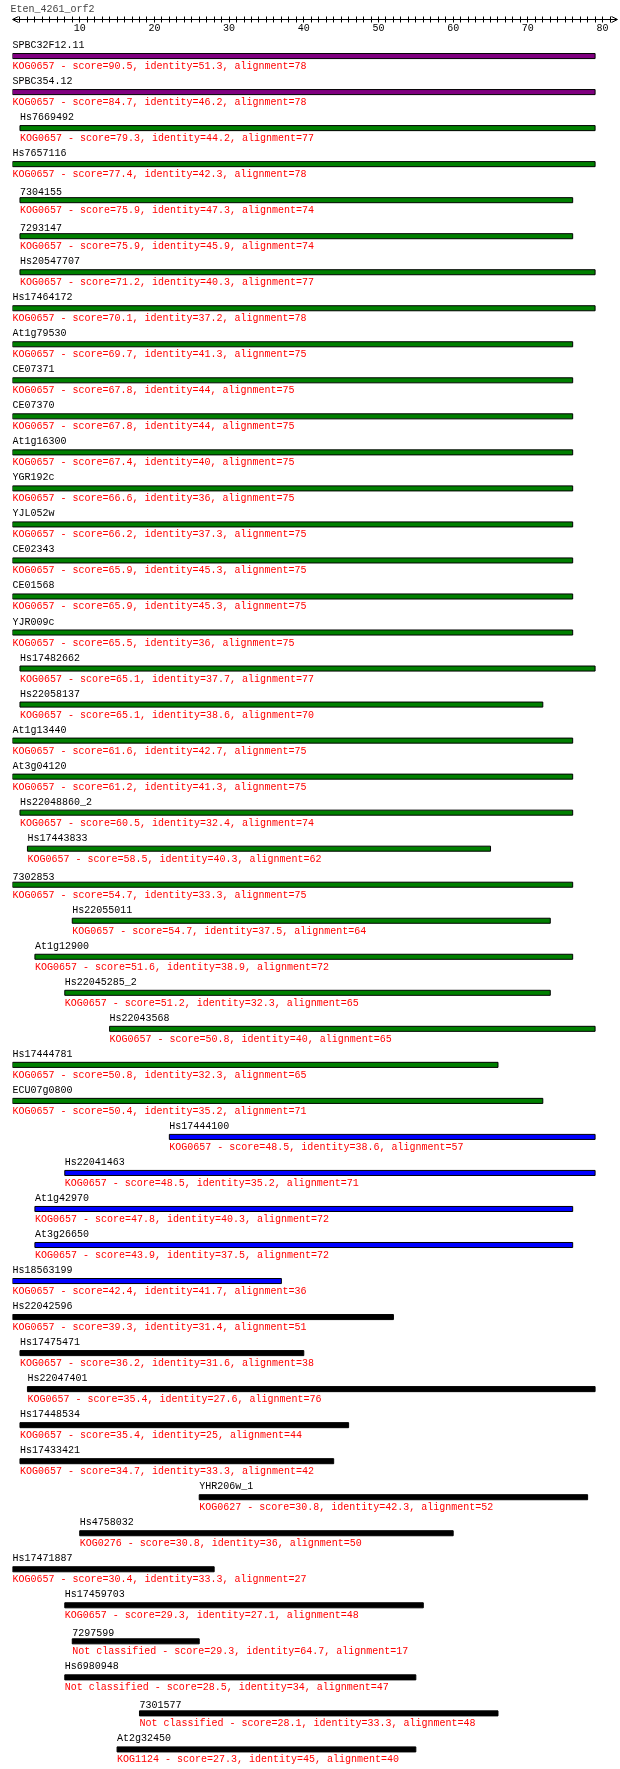  Describe the element at coordinates (159, 1580) in the screenshot. I see `data-label: KOG0657 - score=30.4, identity=33.3, alignment=27` at that location.